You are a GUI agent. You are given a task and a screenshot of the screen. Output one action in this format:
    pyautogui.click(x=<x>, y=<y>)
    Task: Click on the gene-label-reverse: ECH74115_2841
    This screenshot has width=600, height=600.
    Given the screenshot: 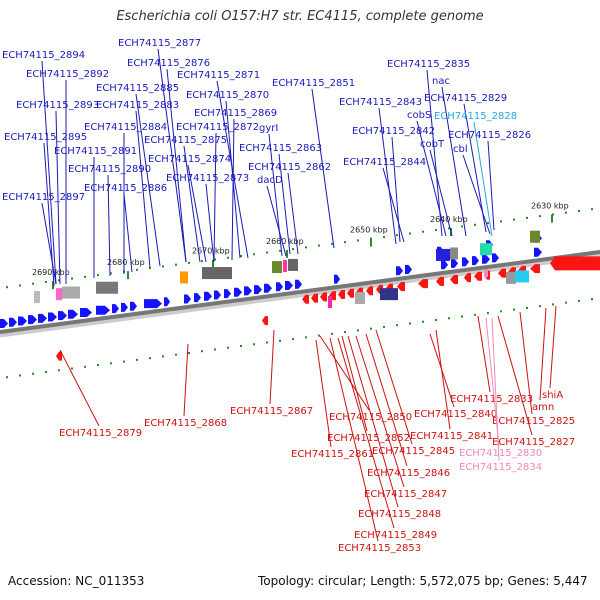 What is the action you would take?
    pyautogui.click(x=451, y=436)
    